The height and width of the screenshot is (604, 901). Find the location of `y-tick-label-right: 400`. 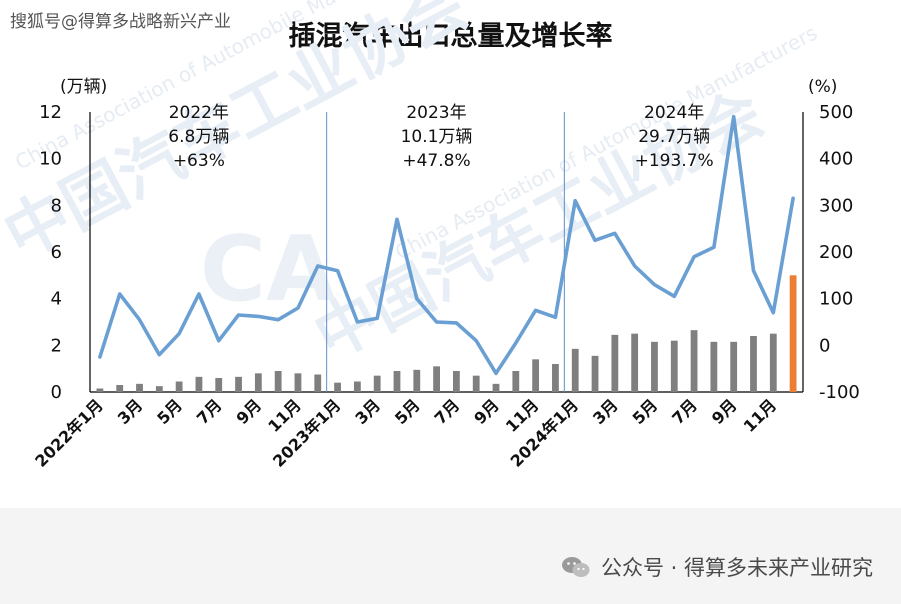

y-tick-label-right: 400 is located at coordinates (836, 159).